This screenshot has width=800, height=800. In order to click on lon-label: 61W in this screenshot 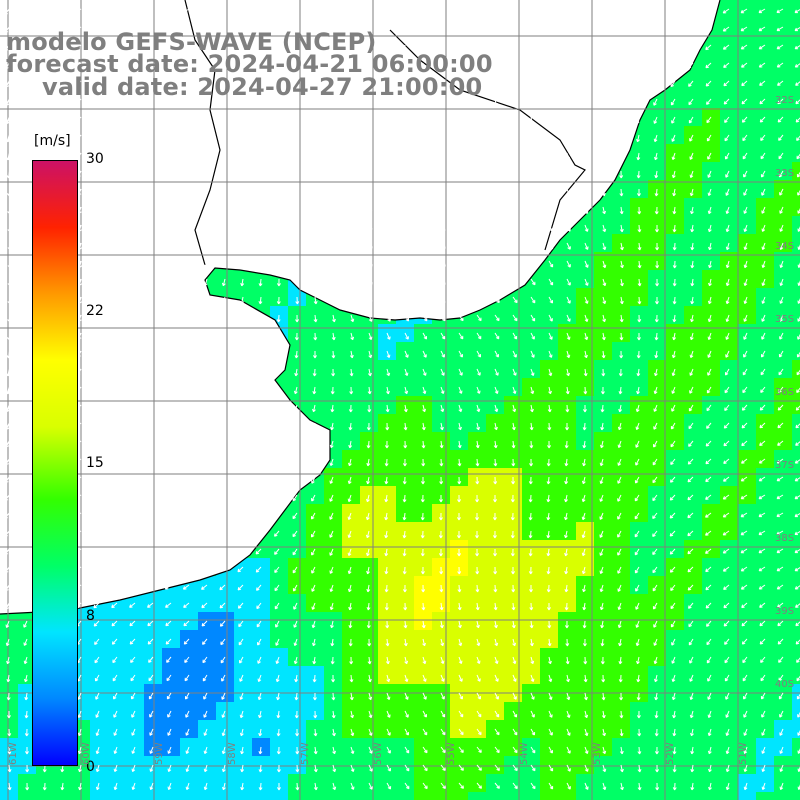, I will do `click(13, 753)`.